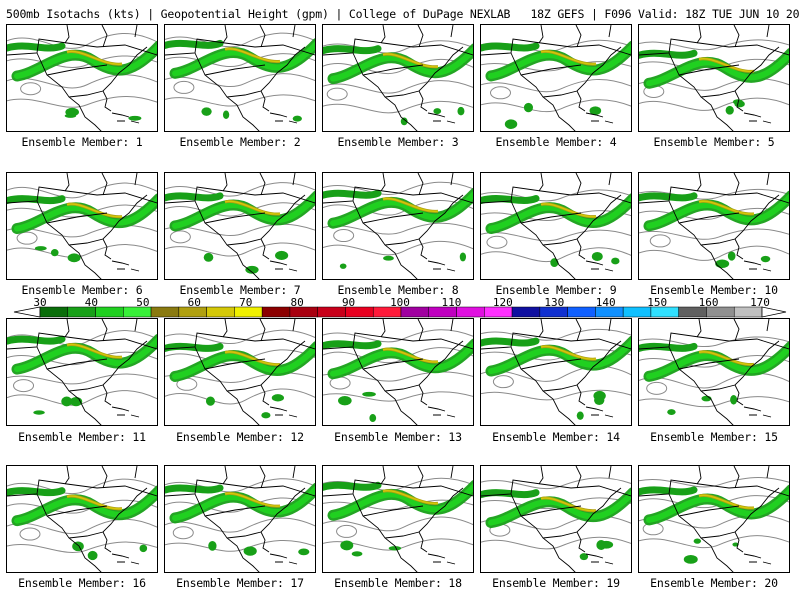 Image resolution: width=800 pixels, height=600 pixels. Describe the element at coordinates (240, 290) in the screenshot. I see `ensemble-member-label: Ensemble Member: 7` at that location.